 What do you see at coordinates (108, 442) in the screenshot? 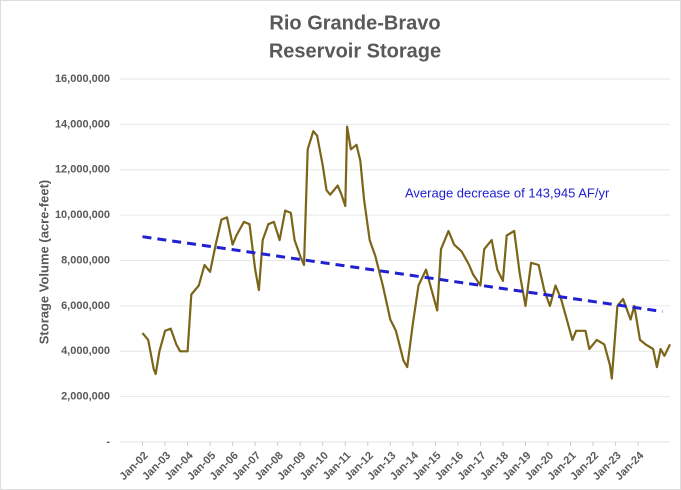
I see `y-tick-label: -` at bounding box center [108, 442].